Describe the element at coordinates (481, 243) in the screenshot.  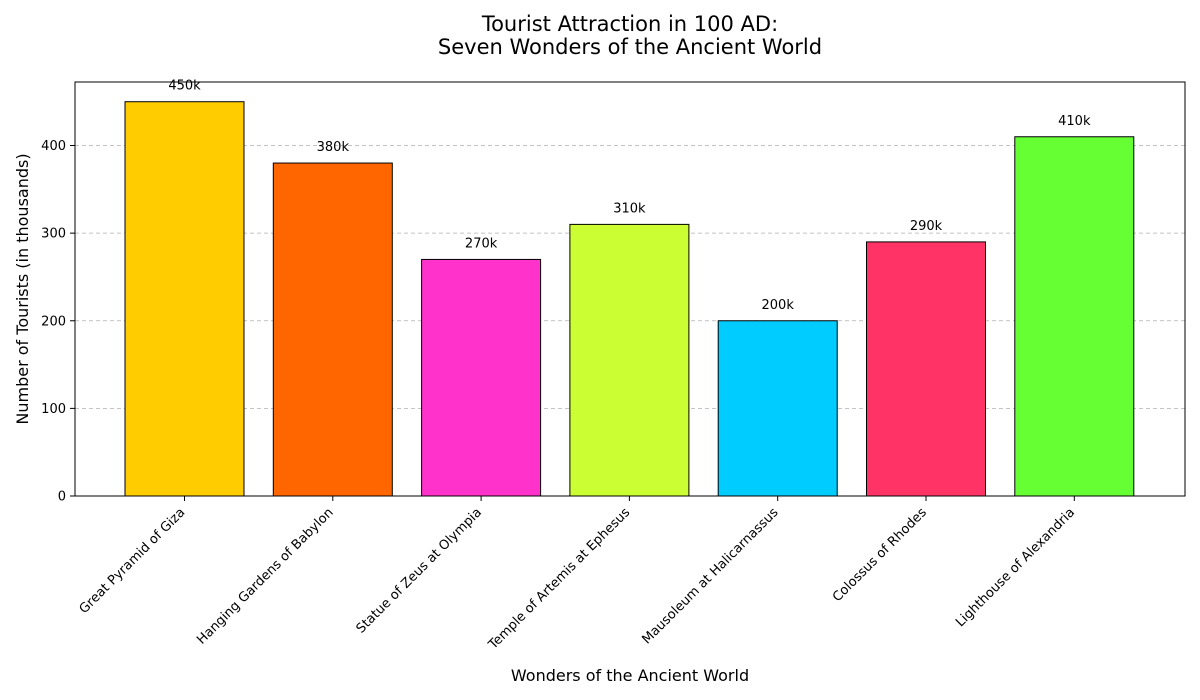
I see `data-label: 270k` at that location.